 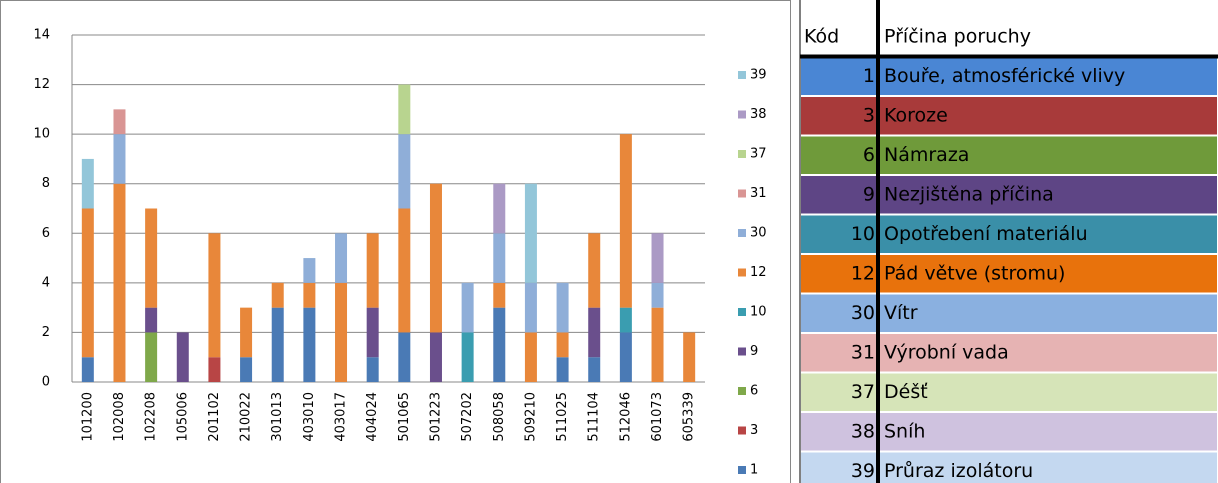 What do you see at coordinates (758, 233) in the screenshot?
I see `legend-label: 30` at bounding box center [758, 233].